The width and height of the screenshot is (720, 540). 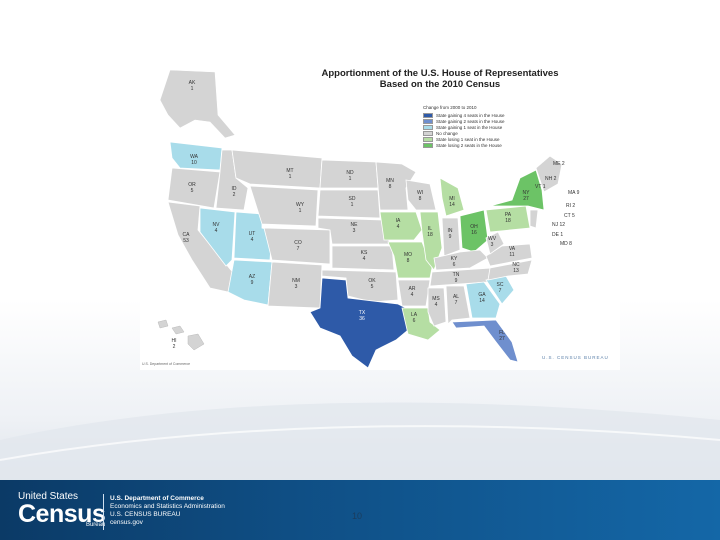 I want to click on label-NY-code: NY, so click(x=527, y=193).